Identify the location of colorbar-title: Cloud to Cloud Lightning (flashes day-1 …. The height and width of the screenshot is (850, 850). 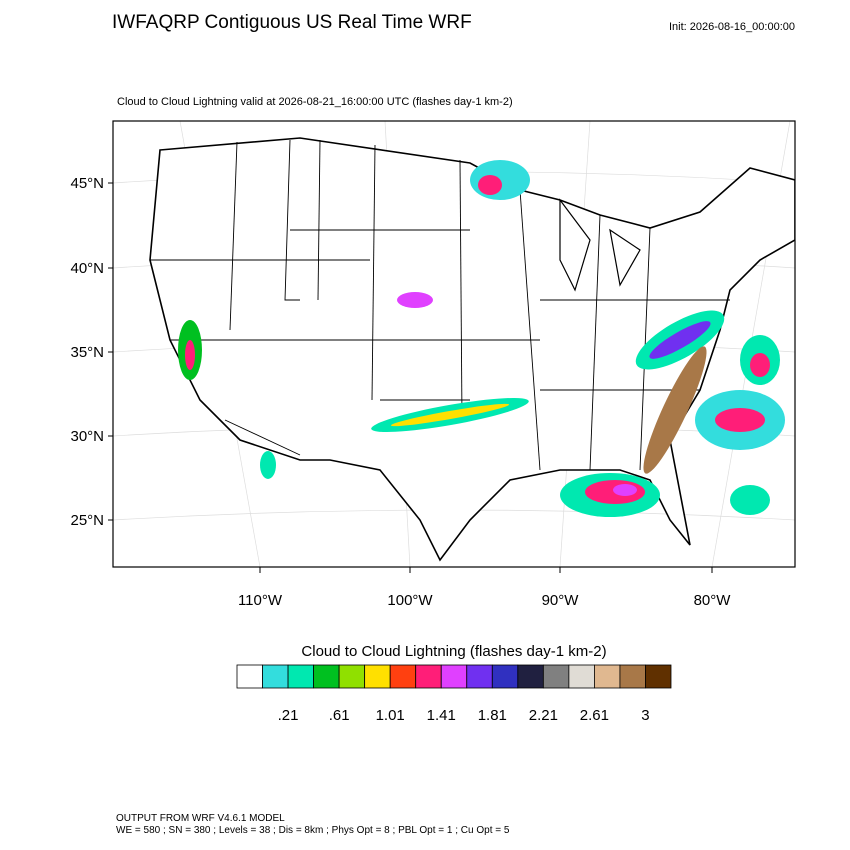
(453, 651).